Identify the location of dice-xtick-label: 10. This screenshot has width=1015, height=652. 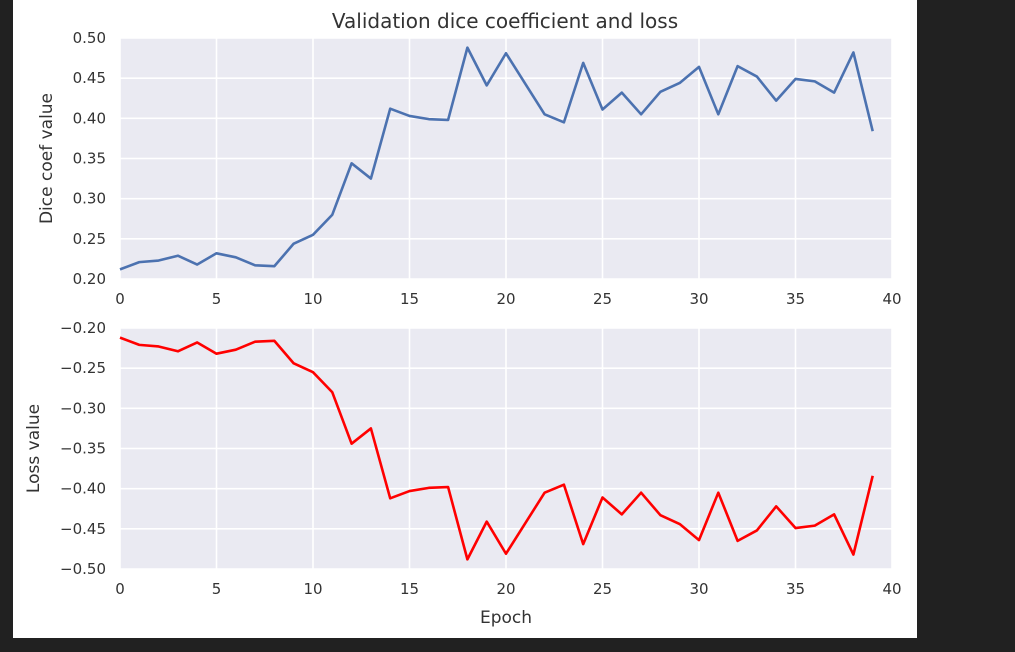
(312, 299).